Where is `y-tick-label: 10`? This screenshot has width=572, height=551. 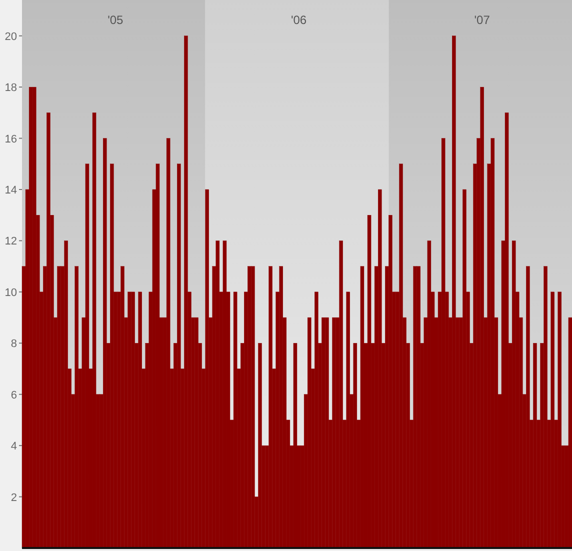 y-tick-label: 10 is located at coordinates (10, 292).